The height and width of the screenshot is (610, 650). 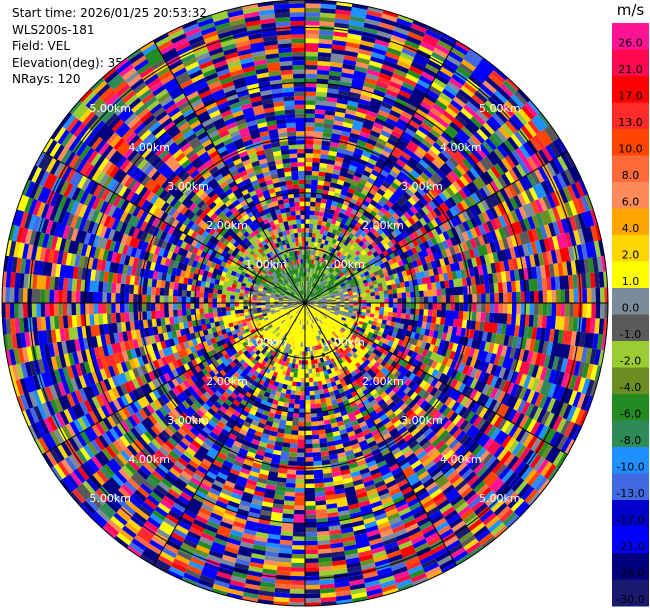 I want to click on colorbar-tick-label: -30.0, so click(x=630, y=599).